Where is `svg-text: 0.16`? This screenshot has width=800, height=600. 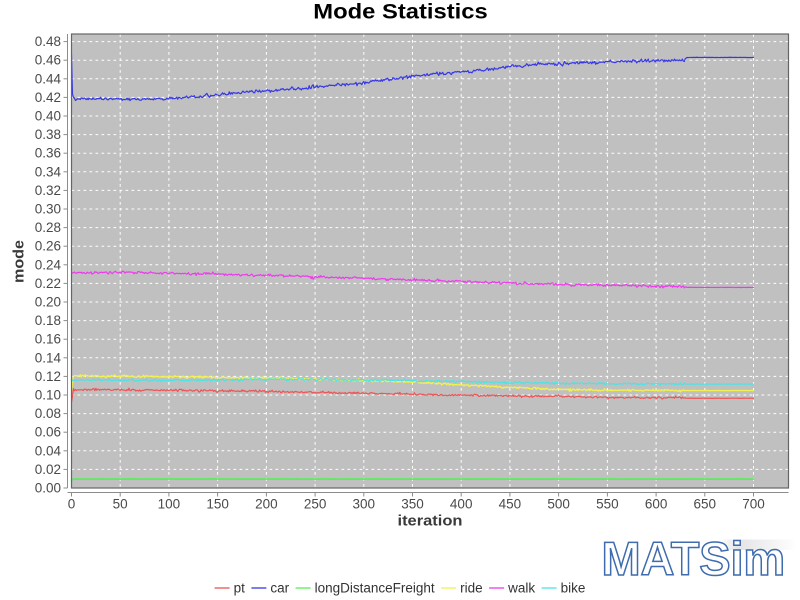 svg-text: 0.16 is located at coordinates (48, 339).